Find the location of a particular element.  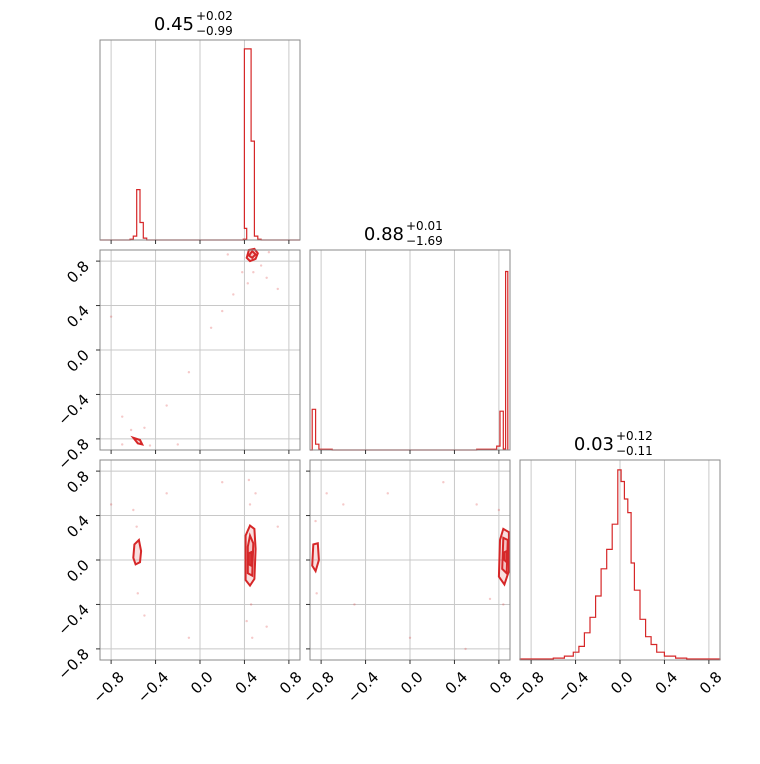

title-upper-error: +0.12 is located at coordinates (634, 436).